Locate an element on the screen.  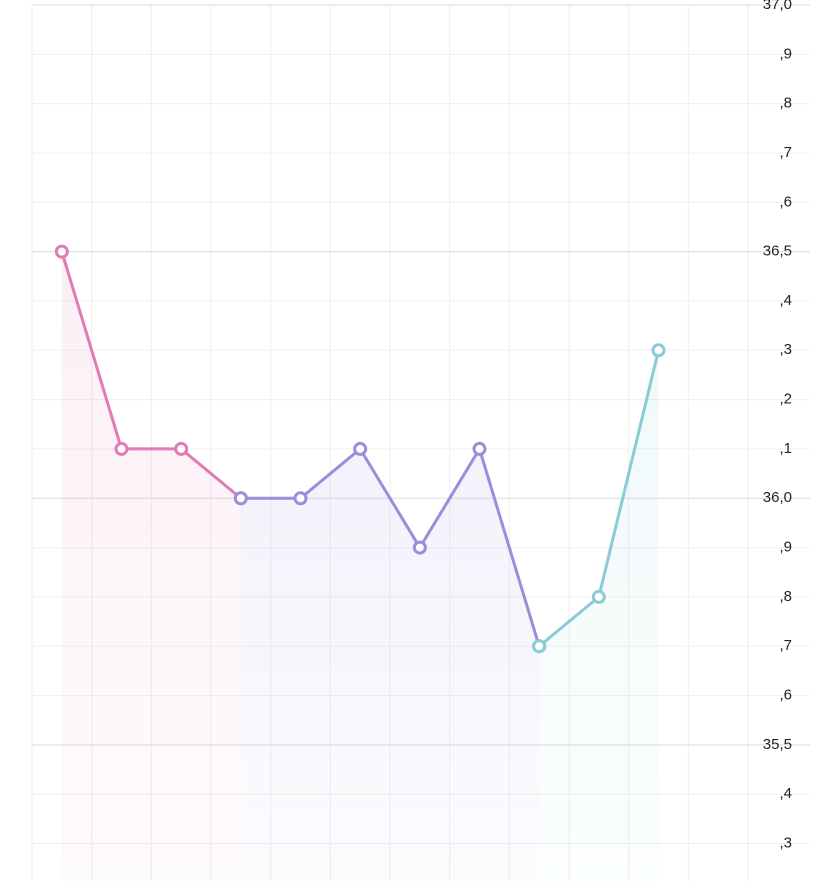
y-tick-label: 35,5 is located at coordinates (777, 744).